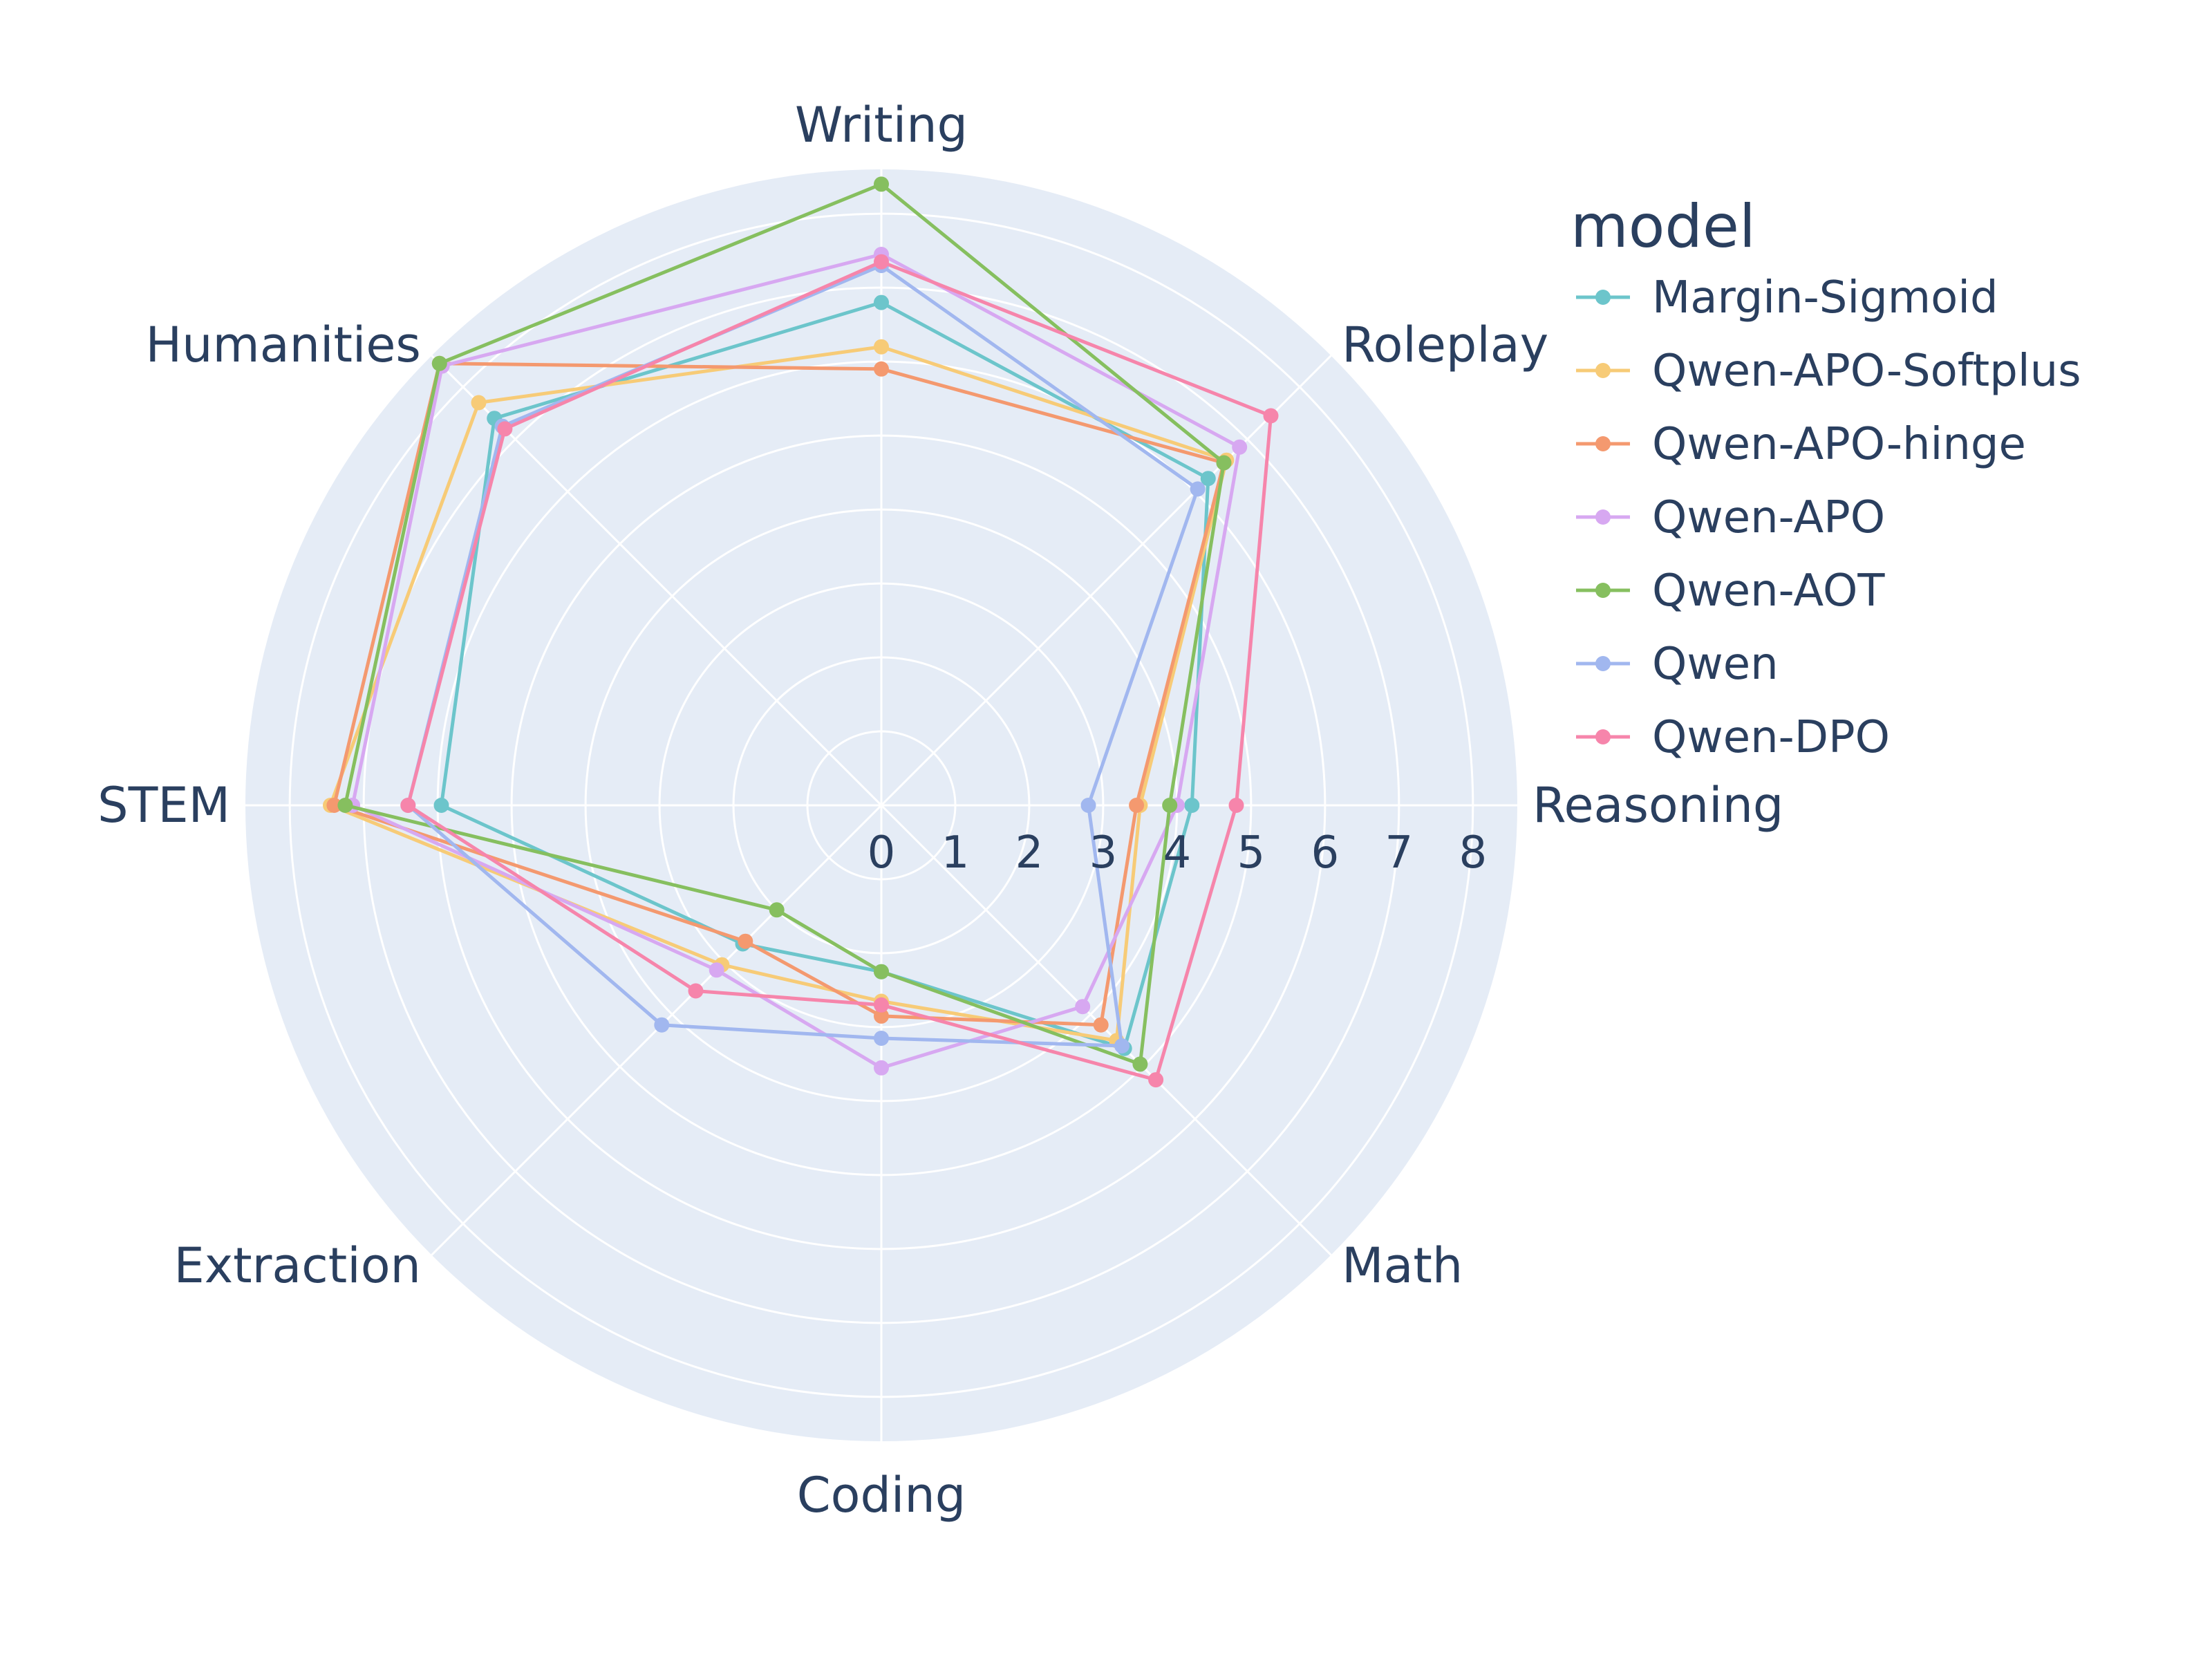 The height and width of the screenshot is (1659, 2212). I want to click on axis-label-roleplay: Roleplay, so click(1445, 345).